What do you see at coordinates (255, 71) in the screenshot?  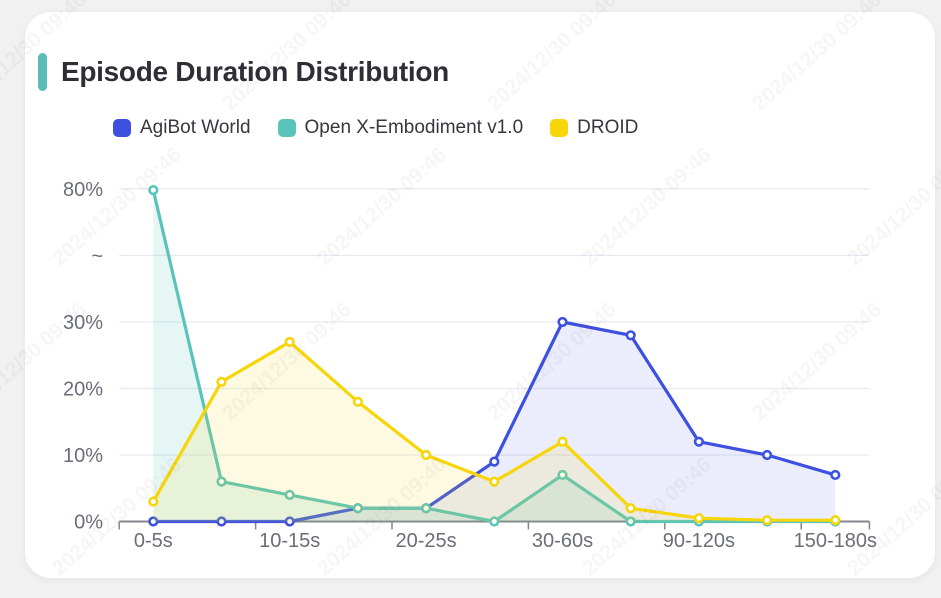 I see `page-title: Episode Duration Distribution` at bounding box center [255, 71].